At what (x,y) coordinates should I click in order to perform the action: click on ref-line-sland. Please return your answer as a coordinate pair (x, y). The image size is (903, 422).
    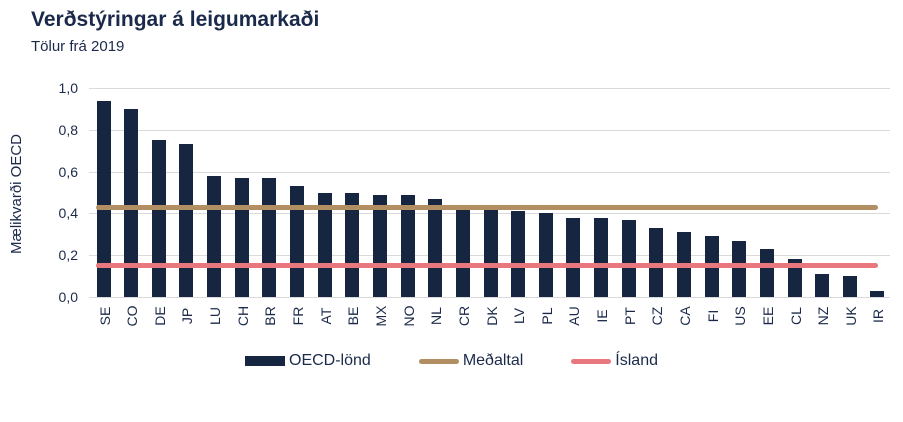
    Looking at the image, I should click on (487, 266).